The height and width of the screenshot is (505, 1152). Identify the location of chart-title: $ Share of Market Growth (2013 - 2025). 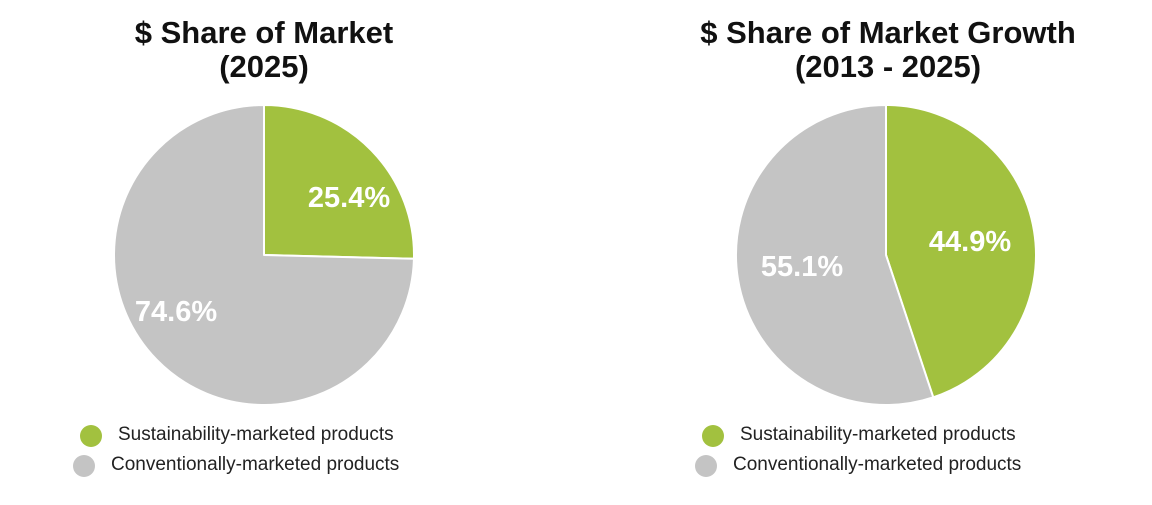
(888, 50).